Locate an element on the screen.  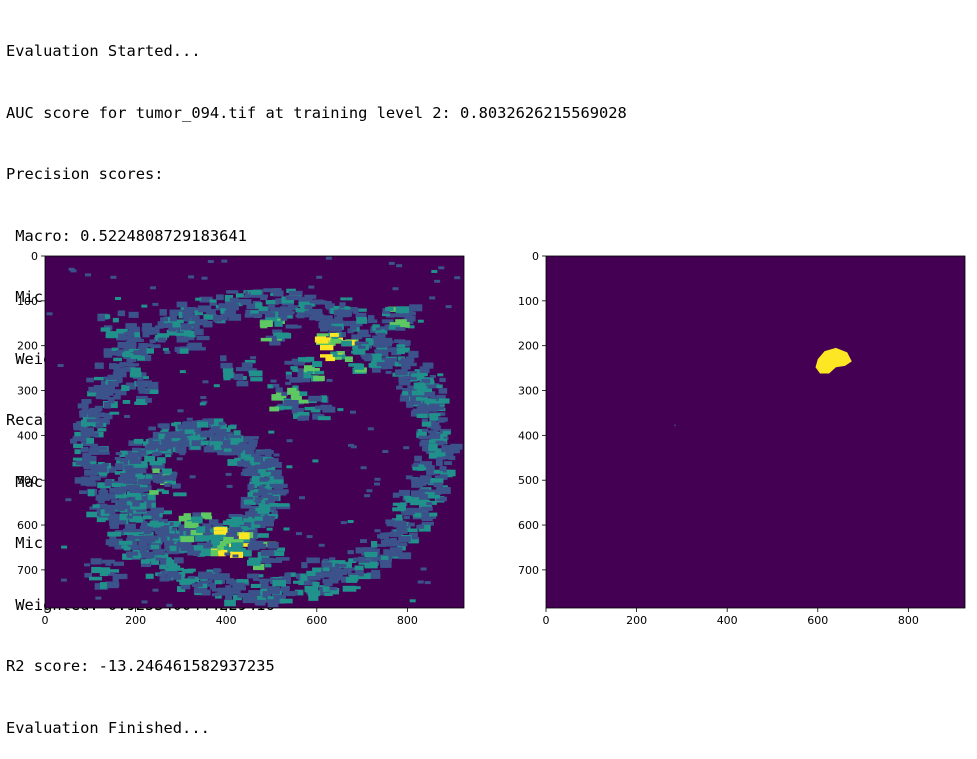
x-tick-label: 0 is located at coordinates (45, 620).